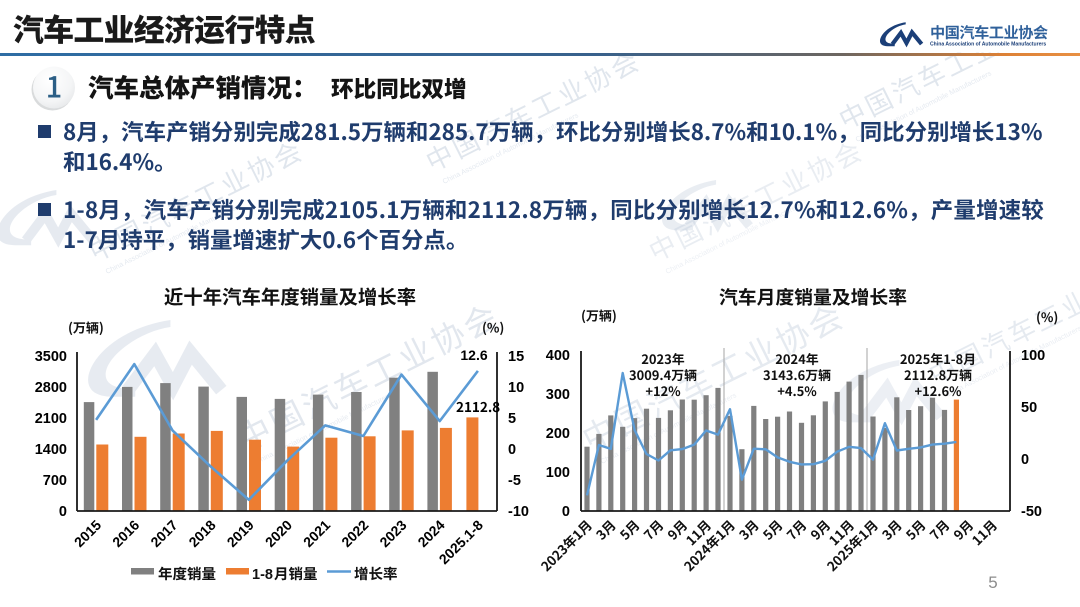  What do you see at coordinates (516, 388) in the screenshot?
I see `svg-text: 10` at bounding box center [516, 388].